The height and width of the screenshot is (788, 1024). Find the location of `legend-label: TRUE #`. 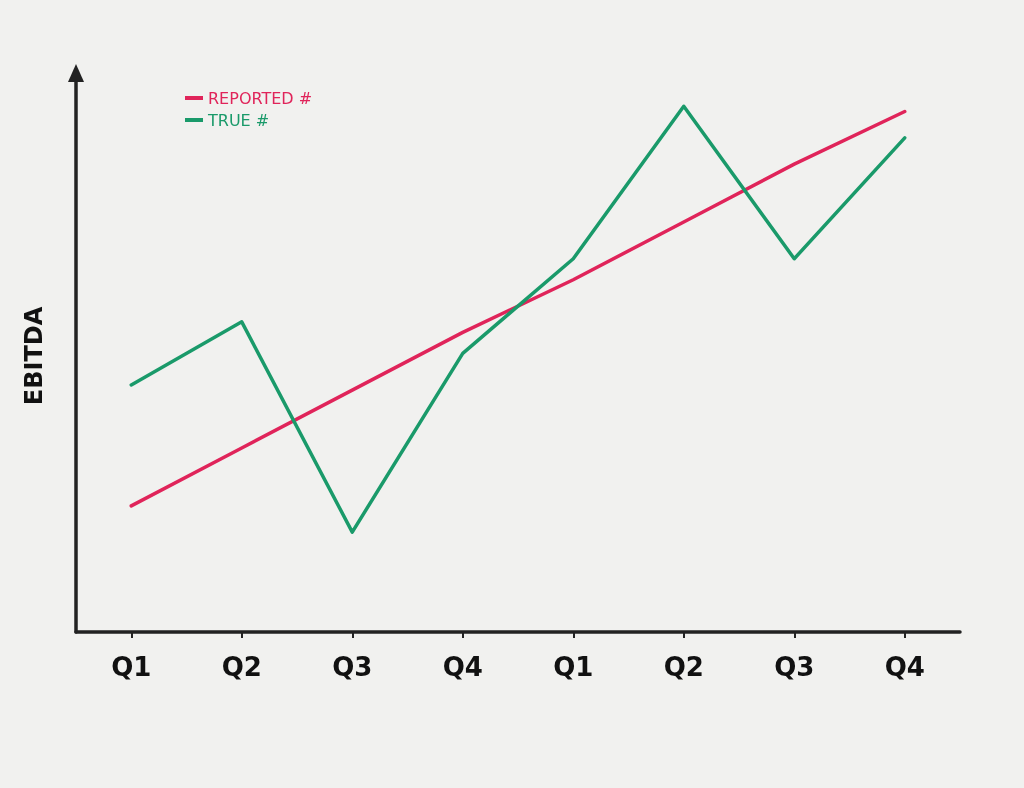

legend-label: TRUE # is located at coordinates (238, 120).